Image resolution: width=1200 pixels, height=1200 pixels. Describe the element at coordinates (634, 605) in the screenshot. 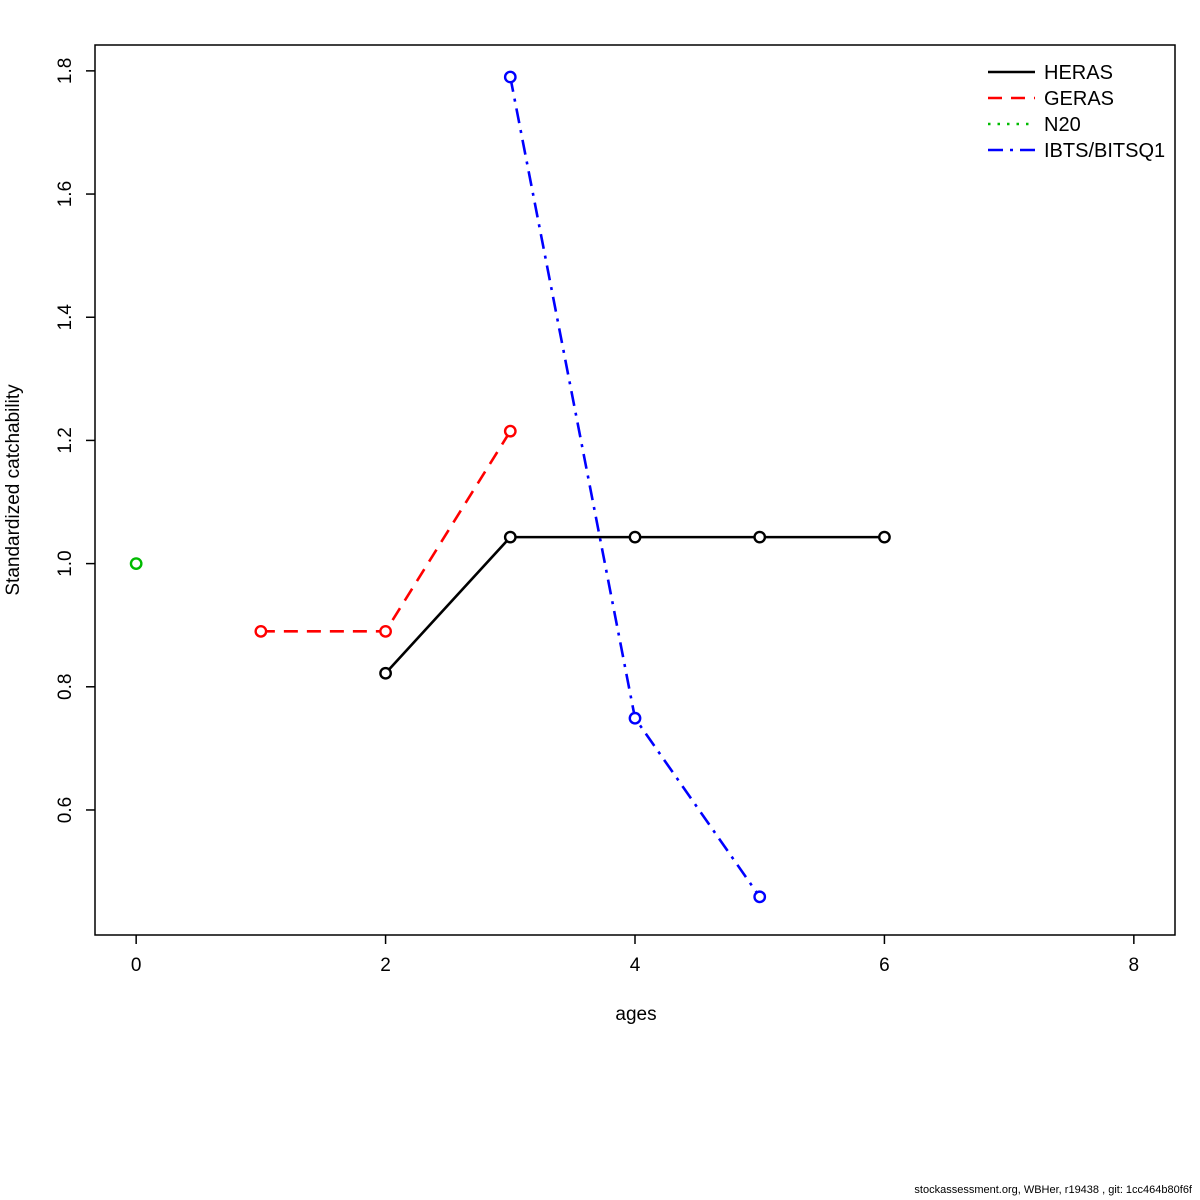

I see `series-line-heras` at that location.